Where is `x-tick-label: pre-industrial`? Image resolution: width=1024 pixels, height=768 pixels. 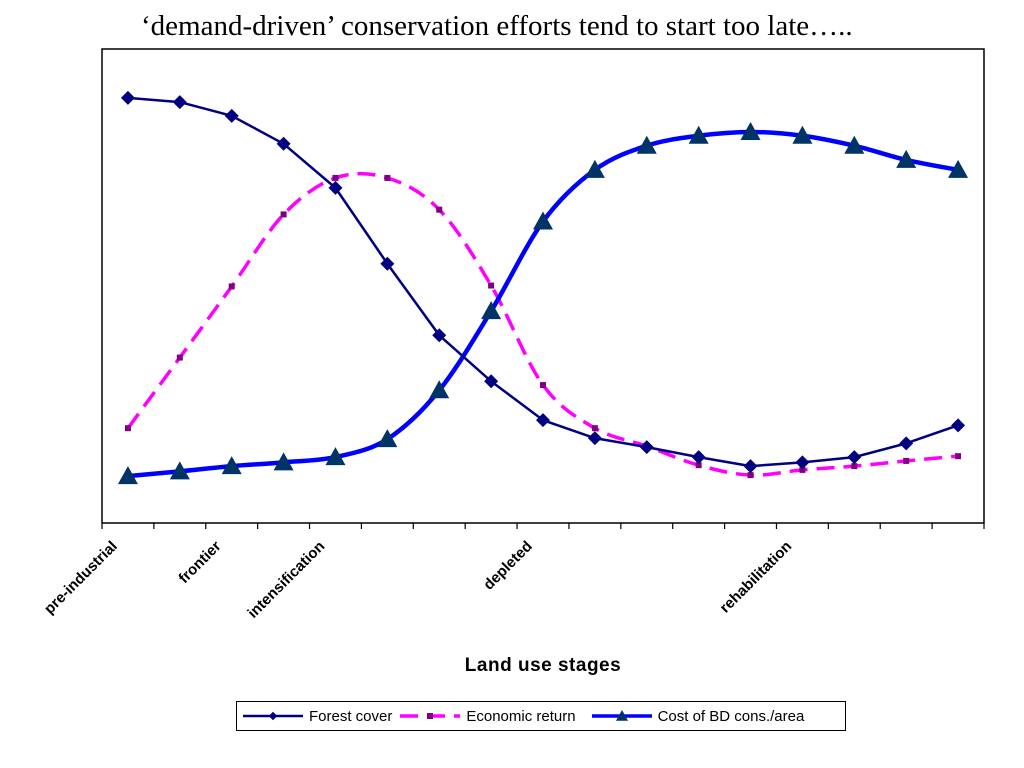
x-tick-label: pre-industrial is located at coordinates (81, 578).